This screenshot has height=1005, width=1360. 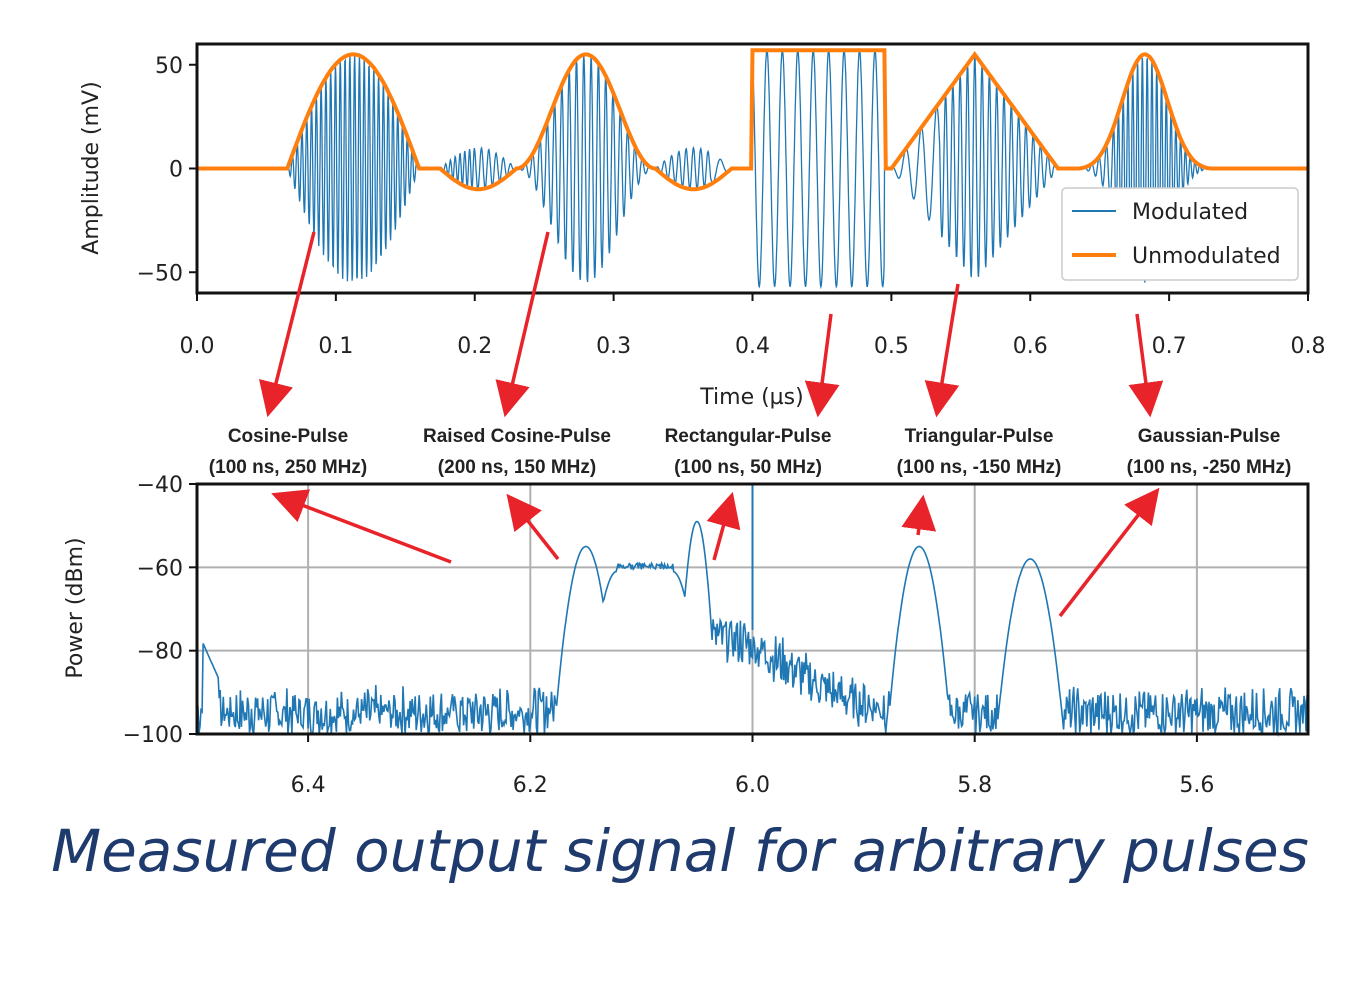 What do you see at coordinates (919, 515) in the screenshot?
I see `arrow-triangular-bottom` at bounding box center [919, 515].